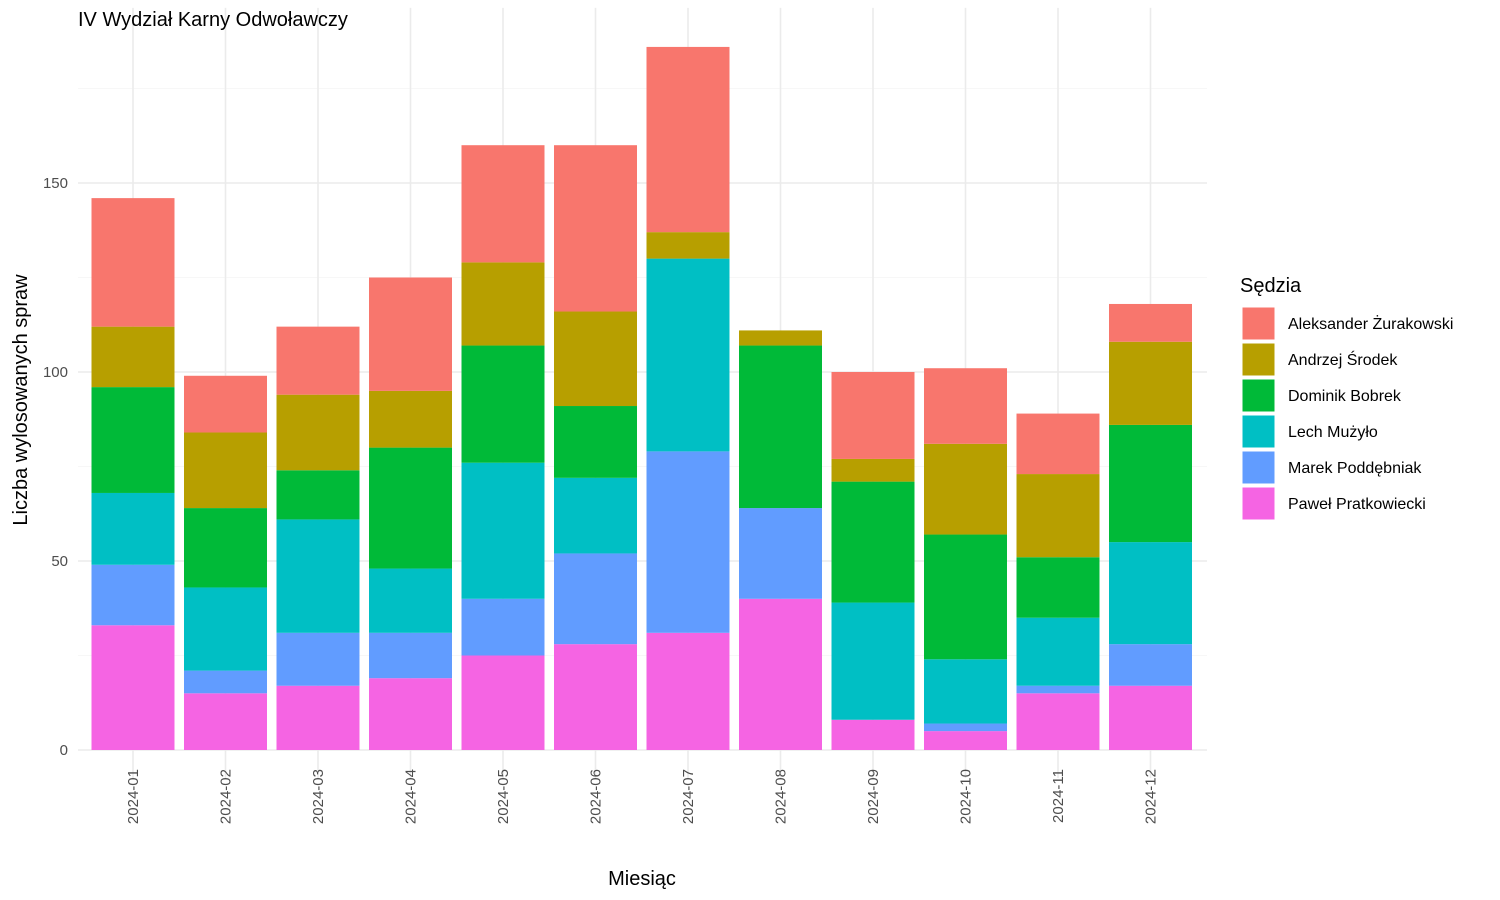 Image resolution: width=1500 pixels, height=900 pixels. I want to click on legend-title: Sędzia, so click(1271, 286).